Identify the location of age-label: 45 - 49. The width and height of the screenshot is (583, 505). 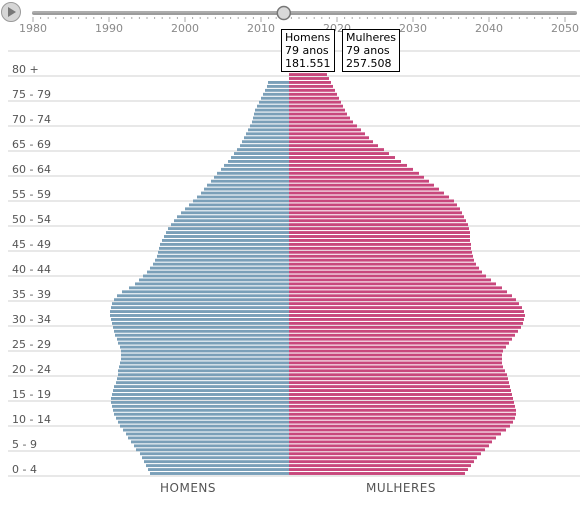
(31, 244).